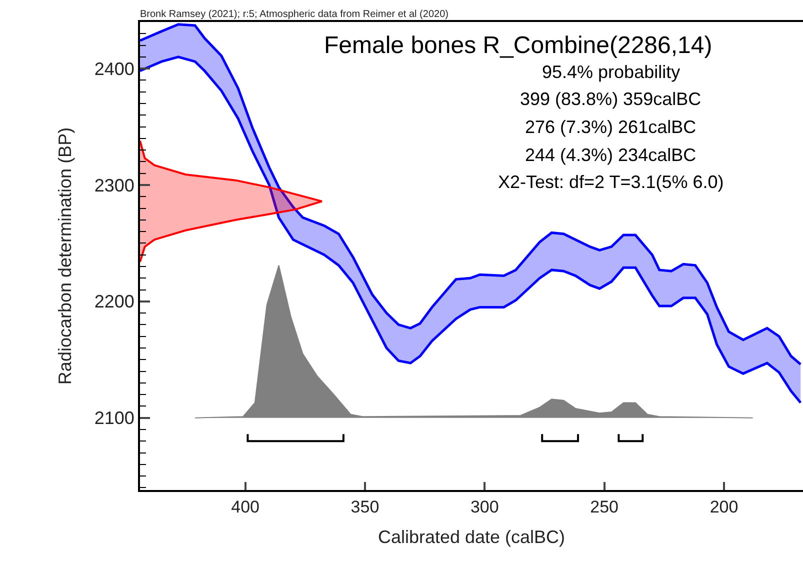  Describe the element at coordinates (484, 506) in the screenshot. I see `x-tick-label: 300` at that location.